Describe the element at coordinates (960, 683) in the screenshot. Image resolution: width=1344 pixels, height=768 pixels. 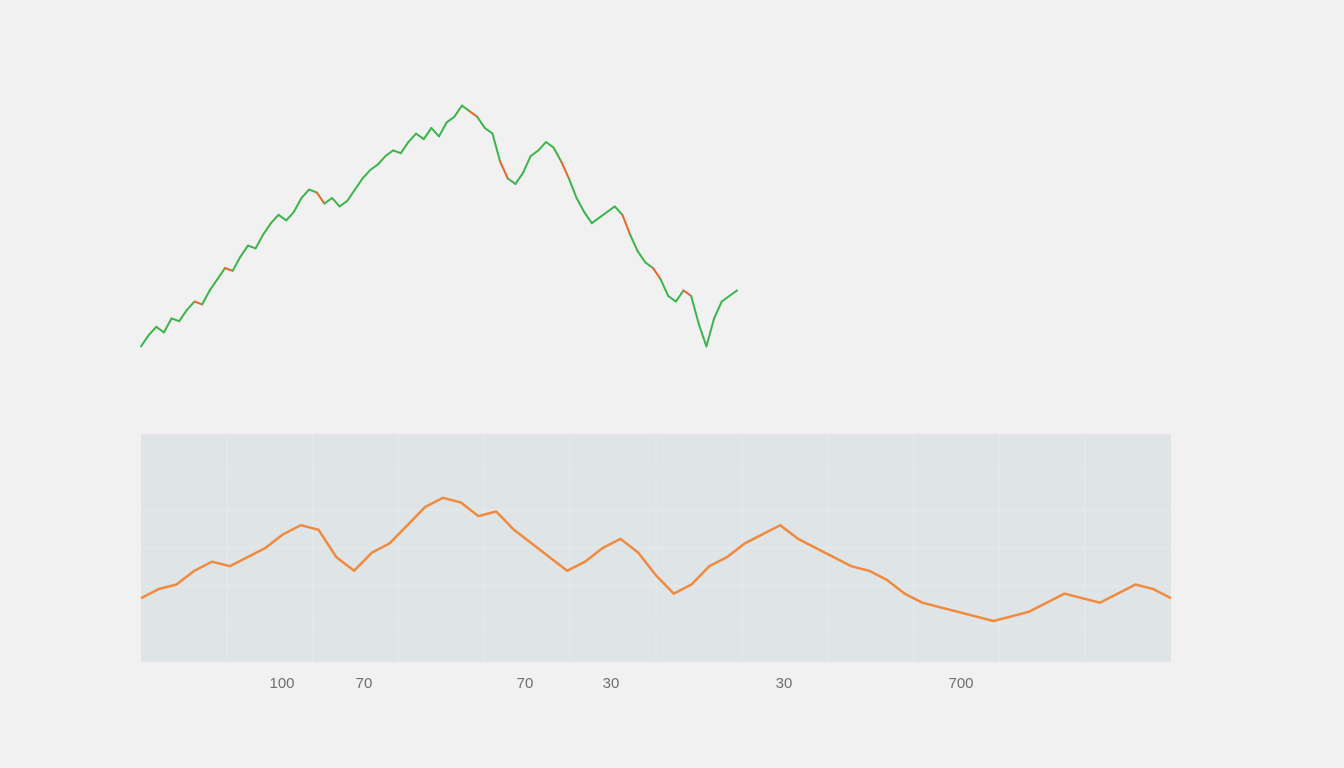
I see `x-tick-label: 700` at that location.